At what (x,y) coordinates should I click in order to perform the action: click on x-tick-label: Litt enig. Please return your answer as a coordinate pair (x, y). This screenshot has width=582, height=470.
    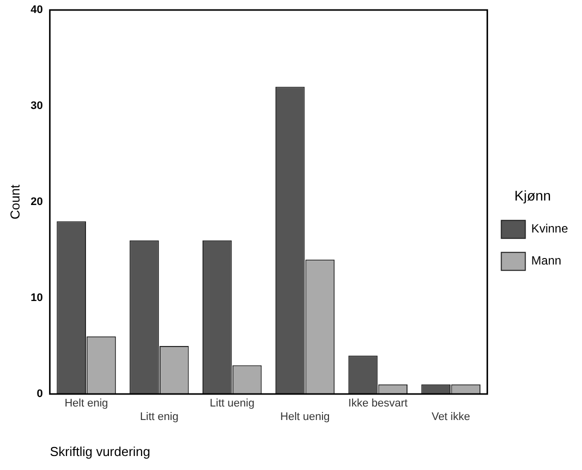
    Looking at the image, I should click on (159, 416).